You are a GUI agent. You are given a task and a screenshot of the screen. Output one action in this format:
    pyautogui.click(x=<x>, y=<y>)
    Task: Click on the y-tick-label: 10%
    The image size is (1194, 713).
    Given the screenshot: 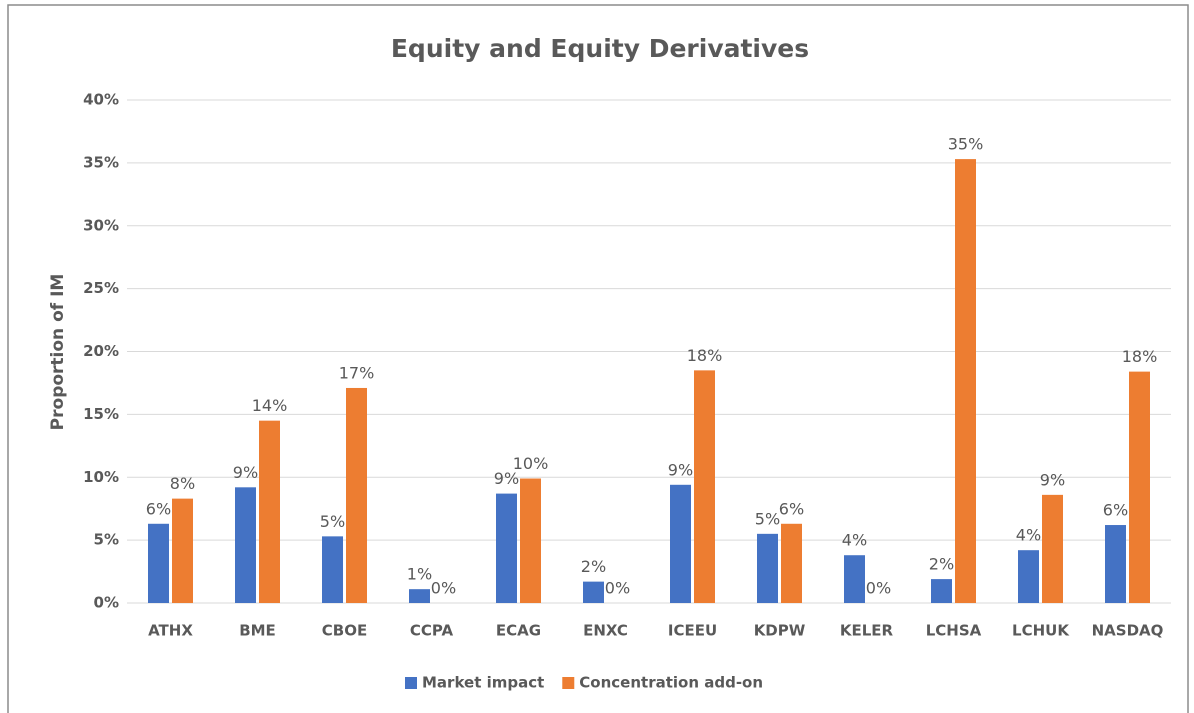 What is the action you would take?
    pyautogui.click(x=101, y=477)
    